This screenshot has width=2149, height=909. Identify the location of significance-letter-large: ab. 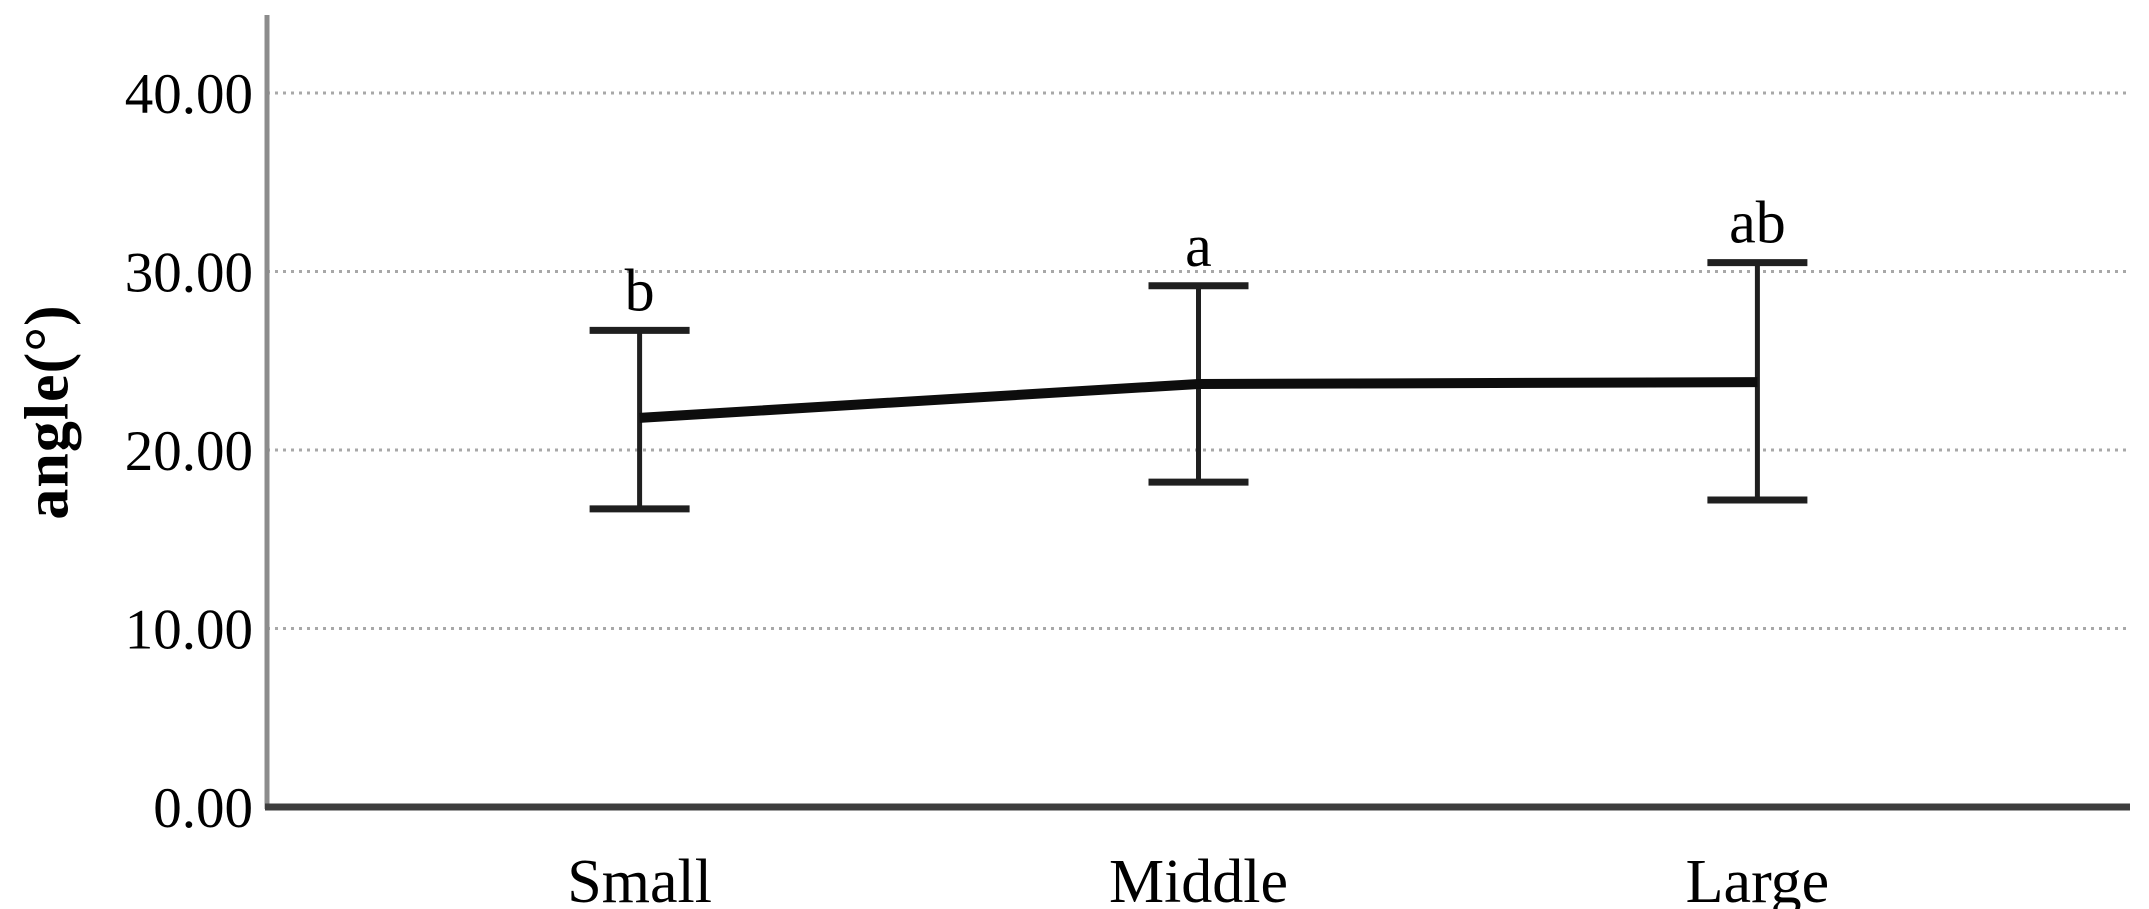
(1757, 223).